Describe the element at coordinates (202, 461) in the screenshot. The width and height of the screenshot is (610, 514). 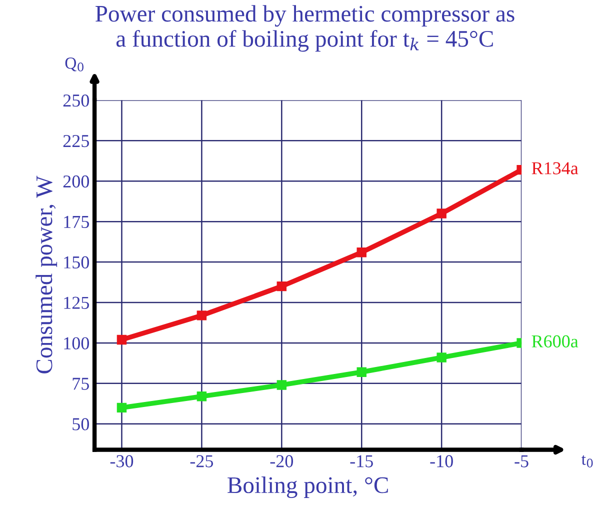
I see `x-tick-label: -25` at that location.